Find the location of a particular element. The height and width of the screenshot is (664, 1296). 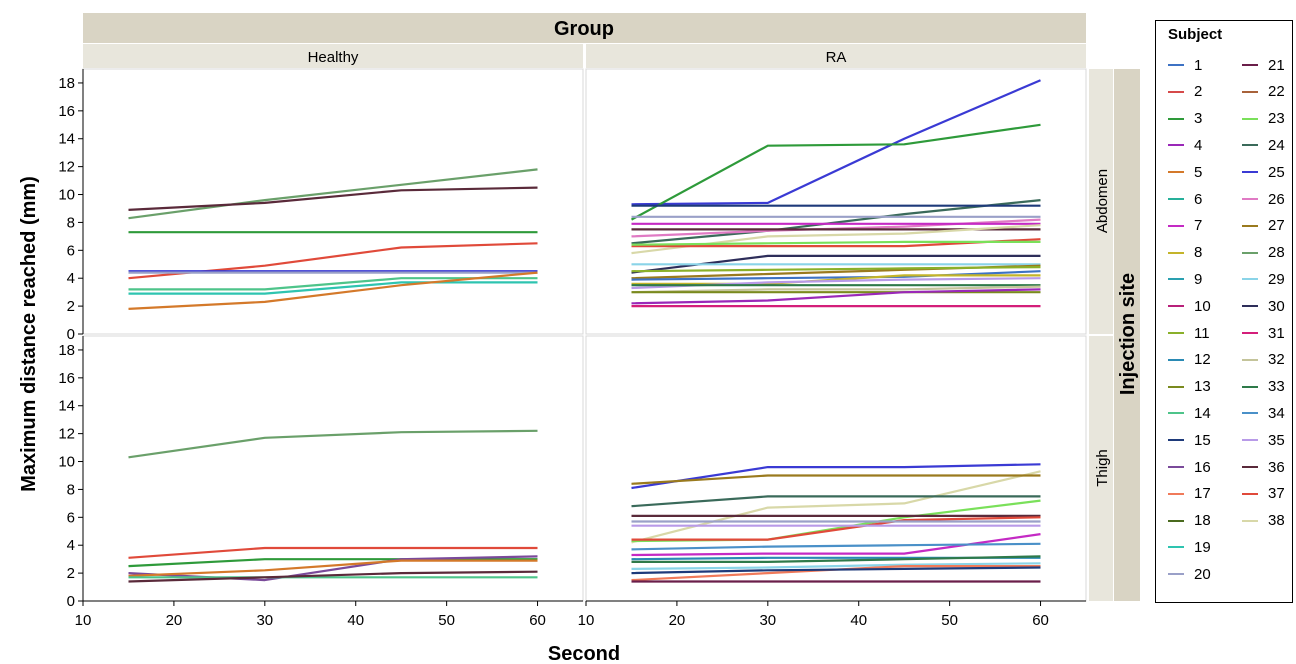

group-header-title: Group is located at coordinates (584, 29).